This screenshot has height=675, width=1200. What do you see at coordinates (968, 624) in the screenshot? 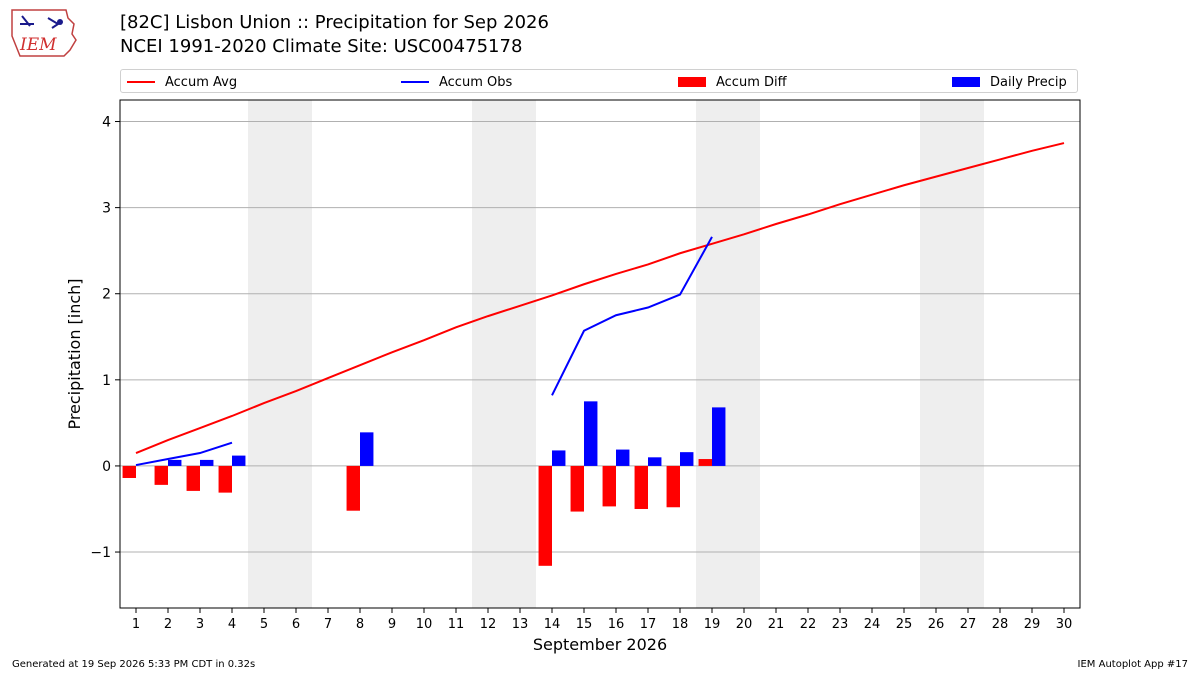
I see `x-tick-label-27: 27` at bounding box center [968, 624].